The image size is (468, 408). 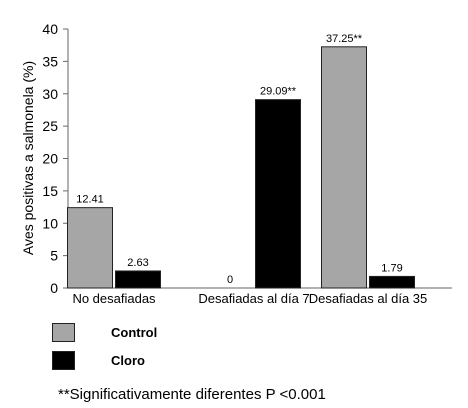 What do you see at coordinates (128, 360) in the screenshot?
I see `legend-label-cloro: Cloro` at bounding box center [128, 360].